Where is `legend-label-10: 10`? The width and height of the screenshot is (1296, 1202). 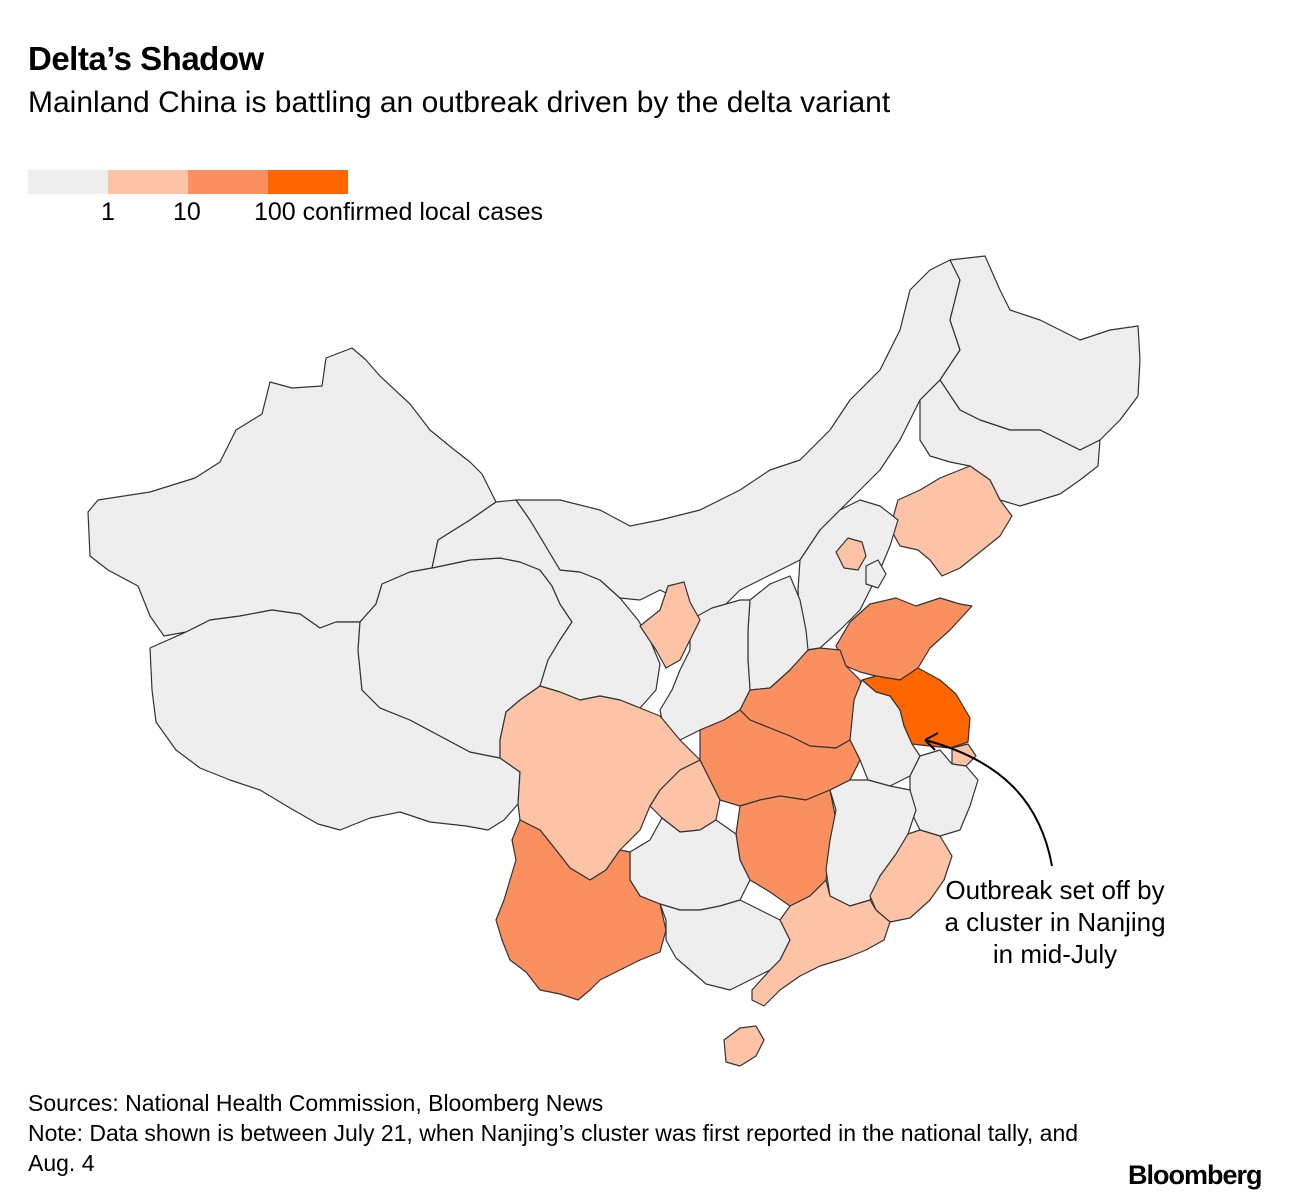 legend-label-10: 10 is located at coordinates (187, 212).